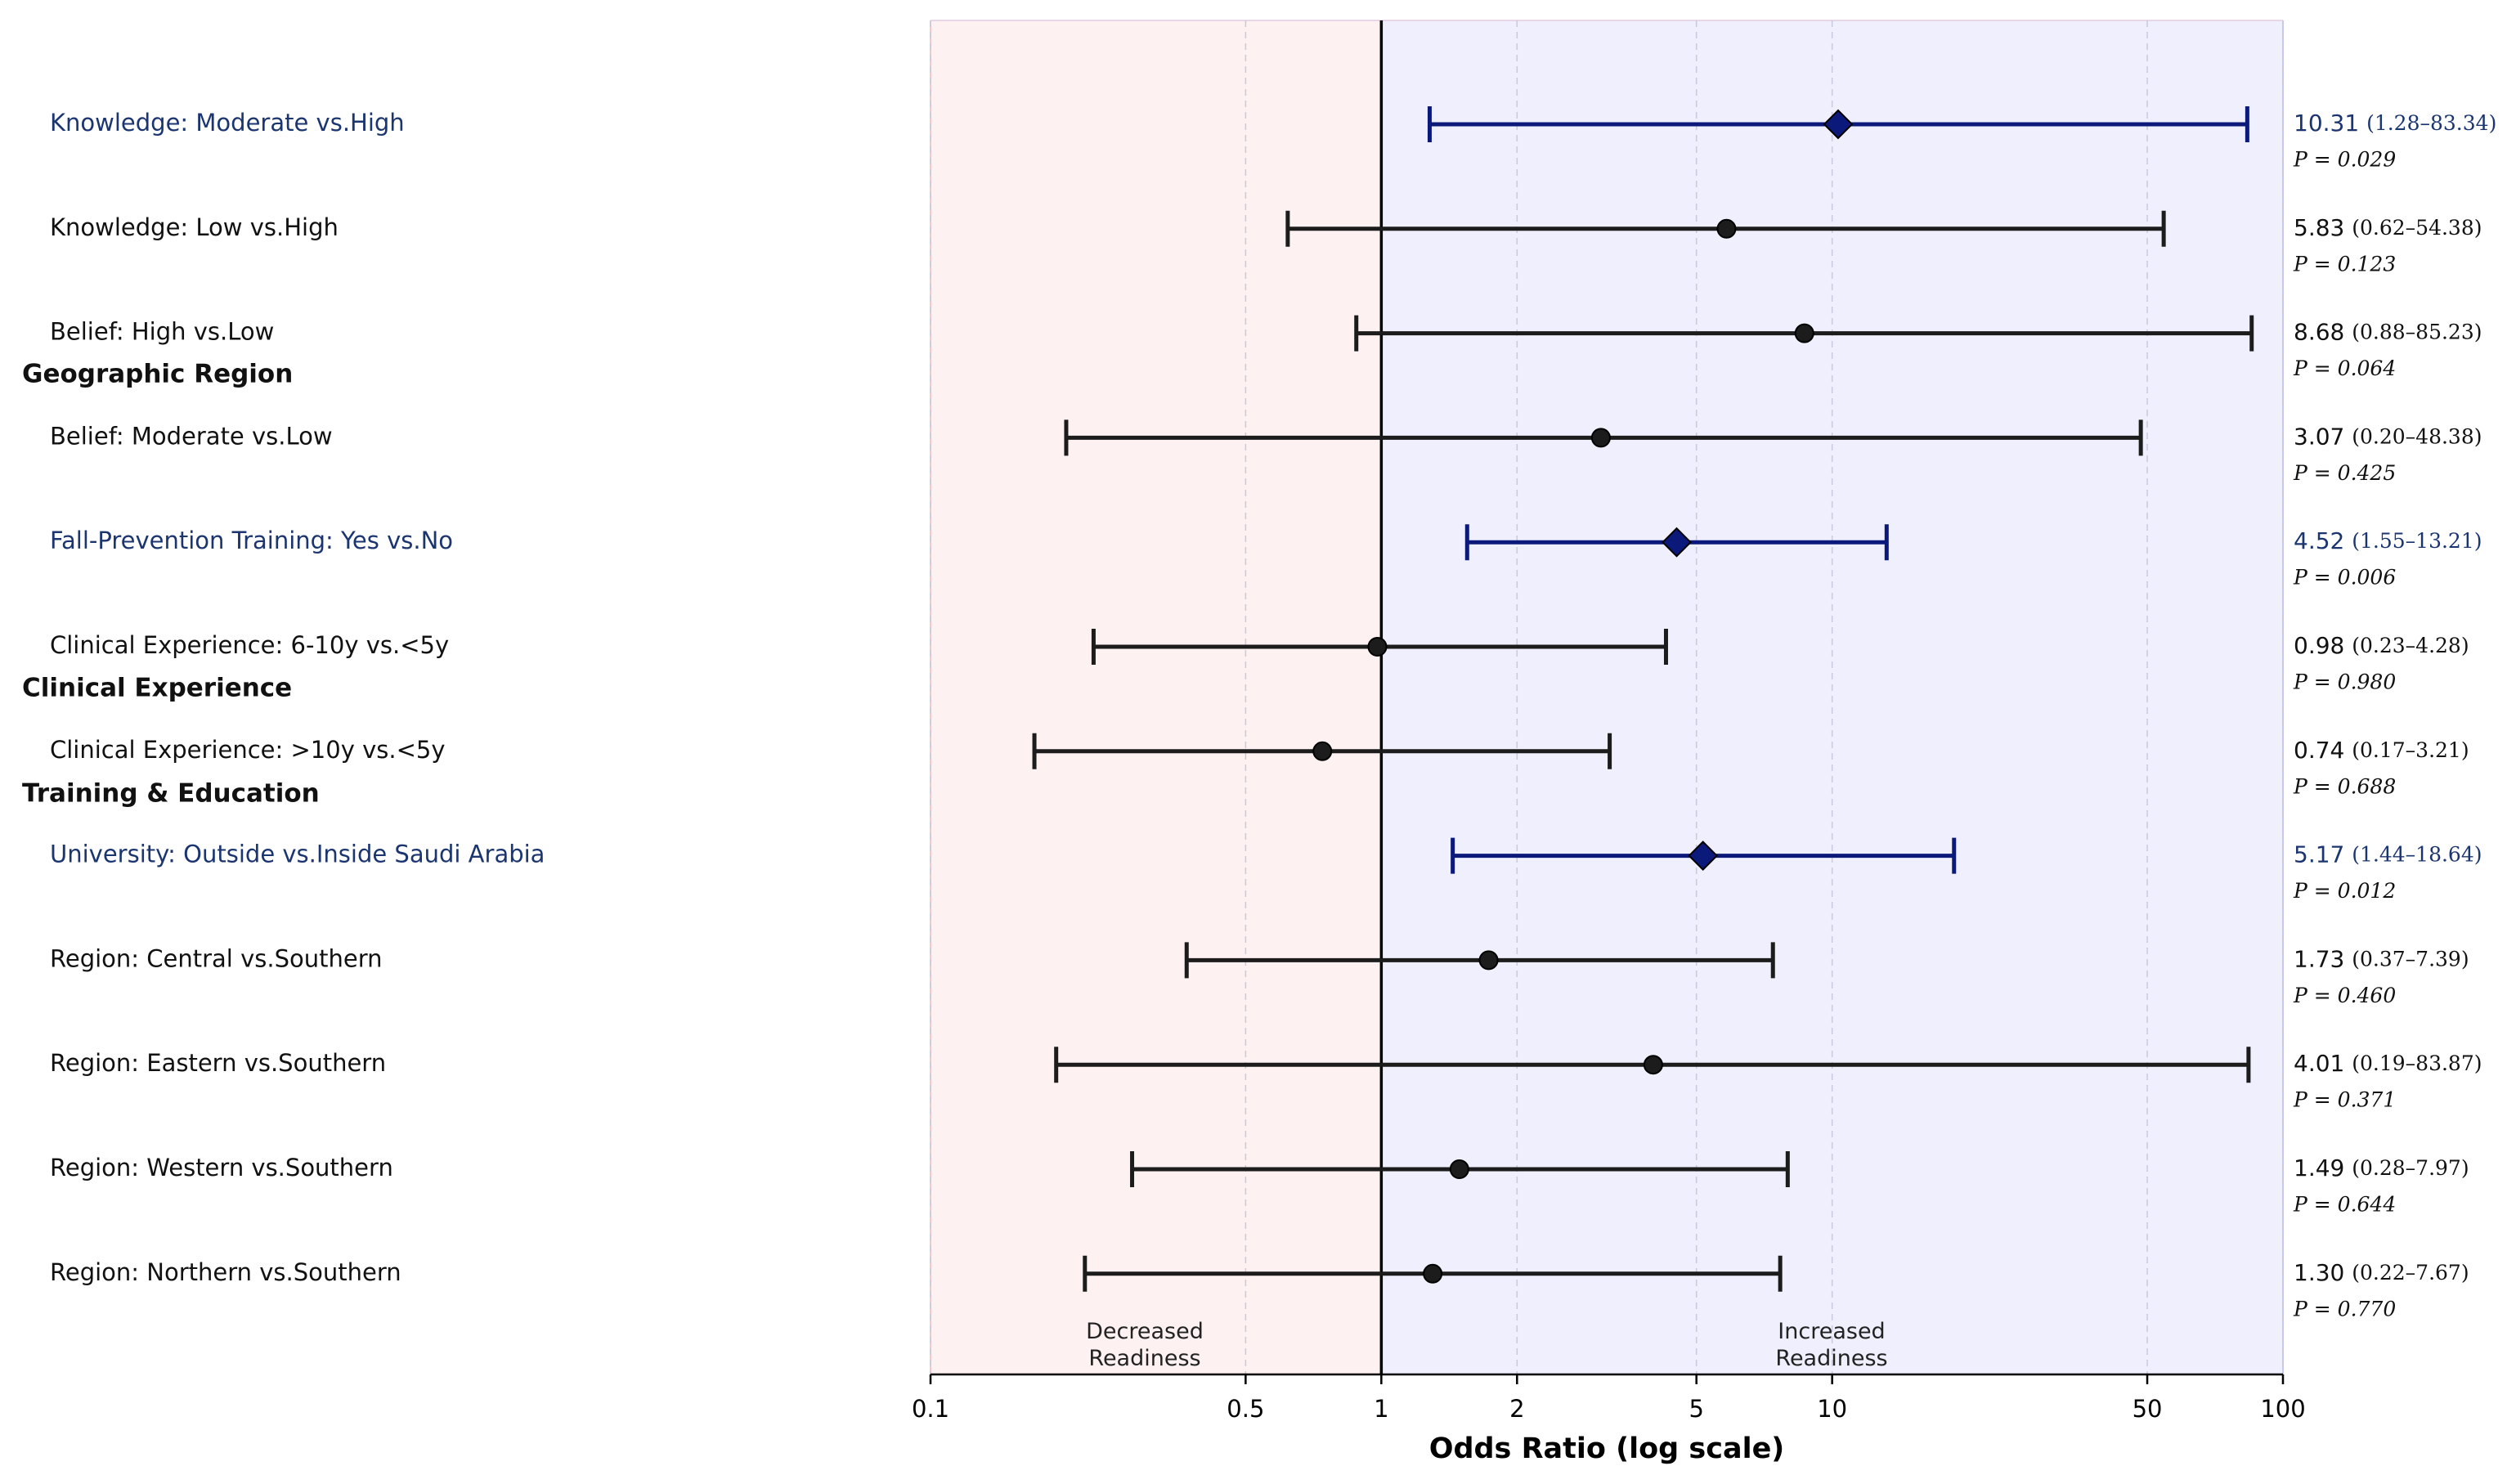  I want to click on estimate-label: 0.74 (0.17–3.21), so click(2381, 750).